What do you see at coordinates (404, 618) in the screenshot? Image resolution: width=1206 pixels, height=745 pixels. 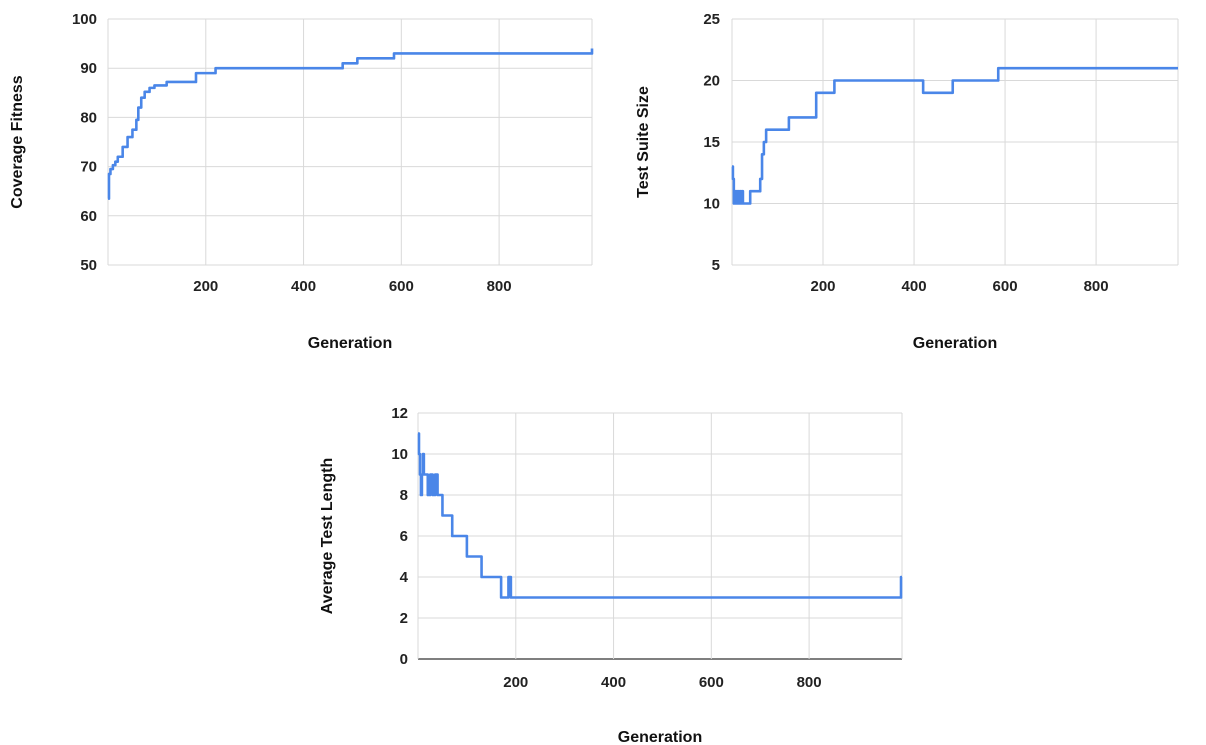 I see `y-tick-label: 2` at bounding box center [404, 618].